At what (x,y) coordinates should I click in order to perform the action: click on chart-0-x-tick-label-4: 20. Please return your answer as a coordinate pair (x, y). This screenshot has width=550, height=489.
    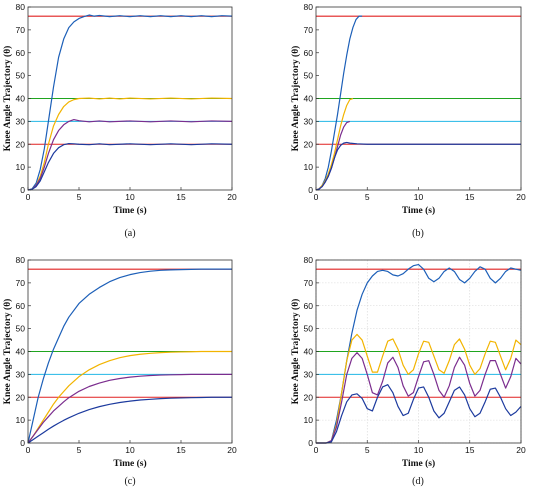
    Looking at the image, I should click on (232, 197).